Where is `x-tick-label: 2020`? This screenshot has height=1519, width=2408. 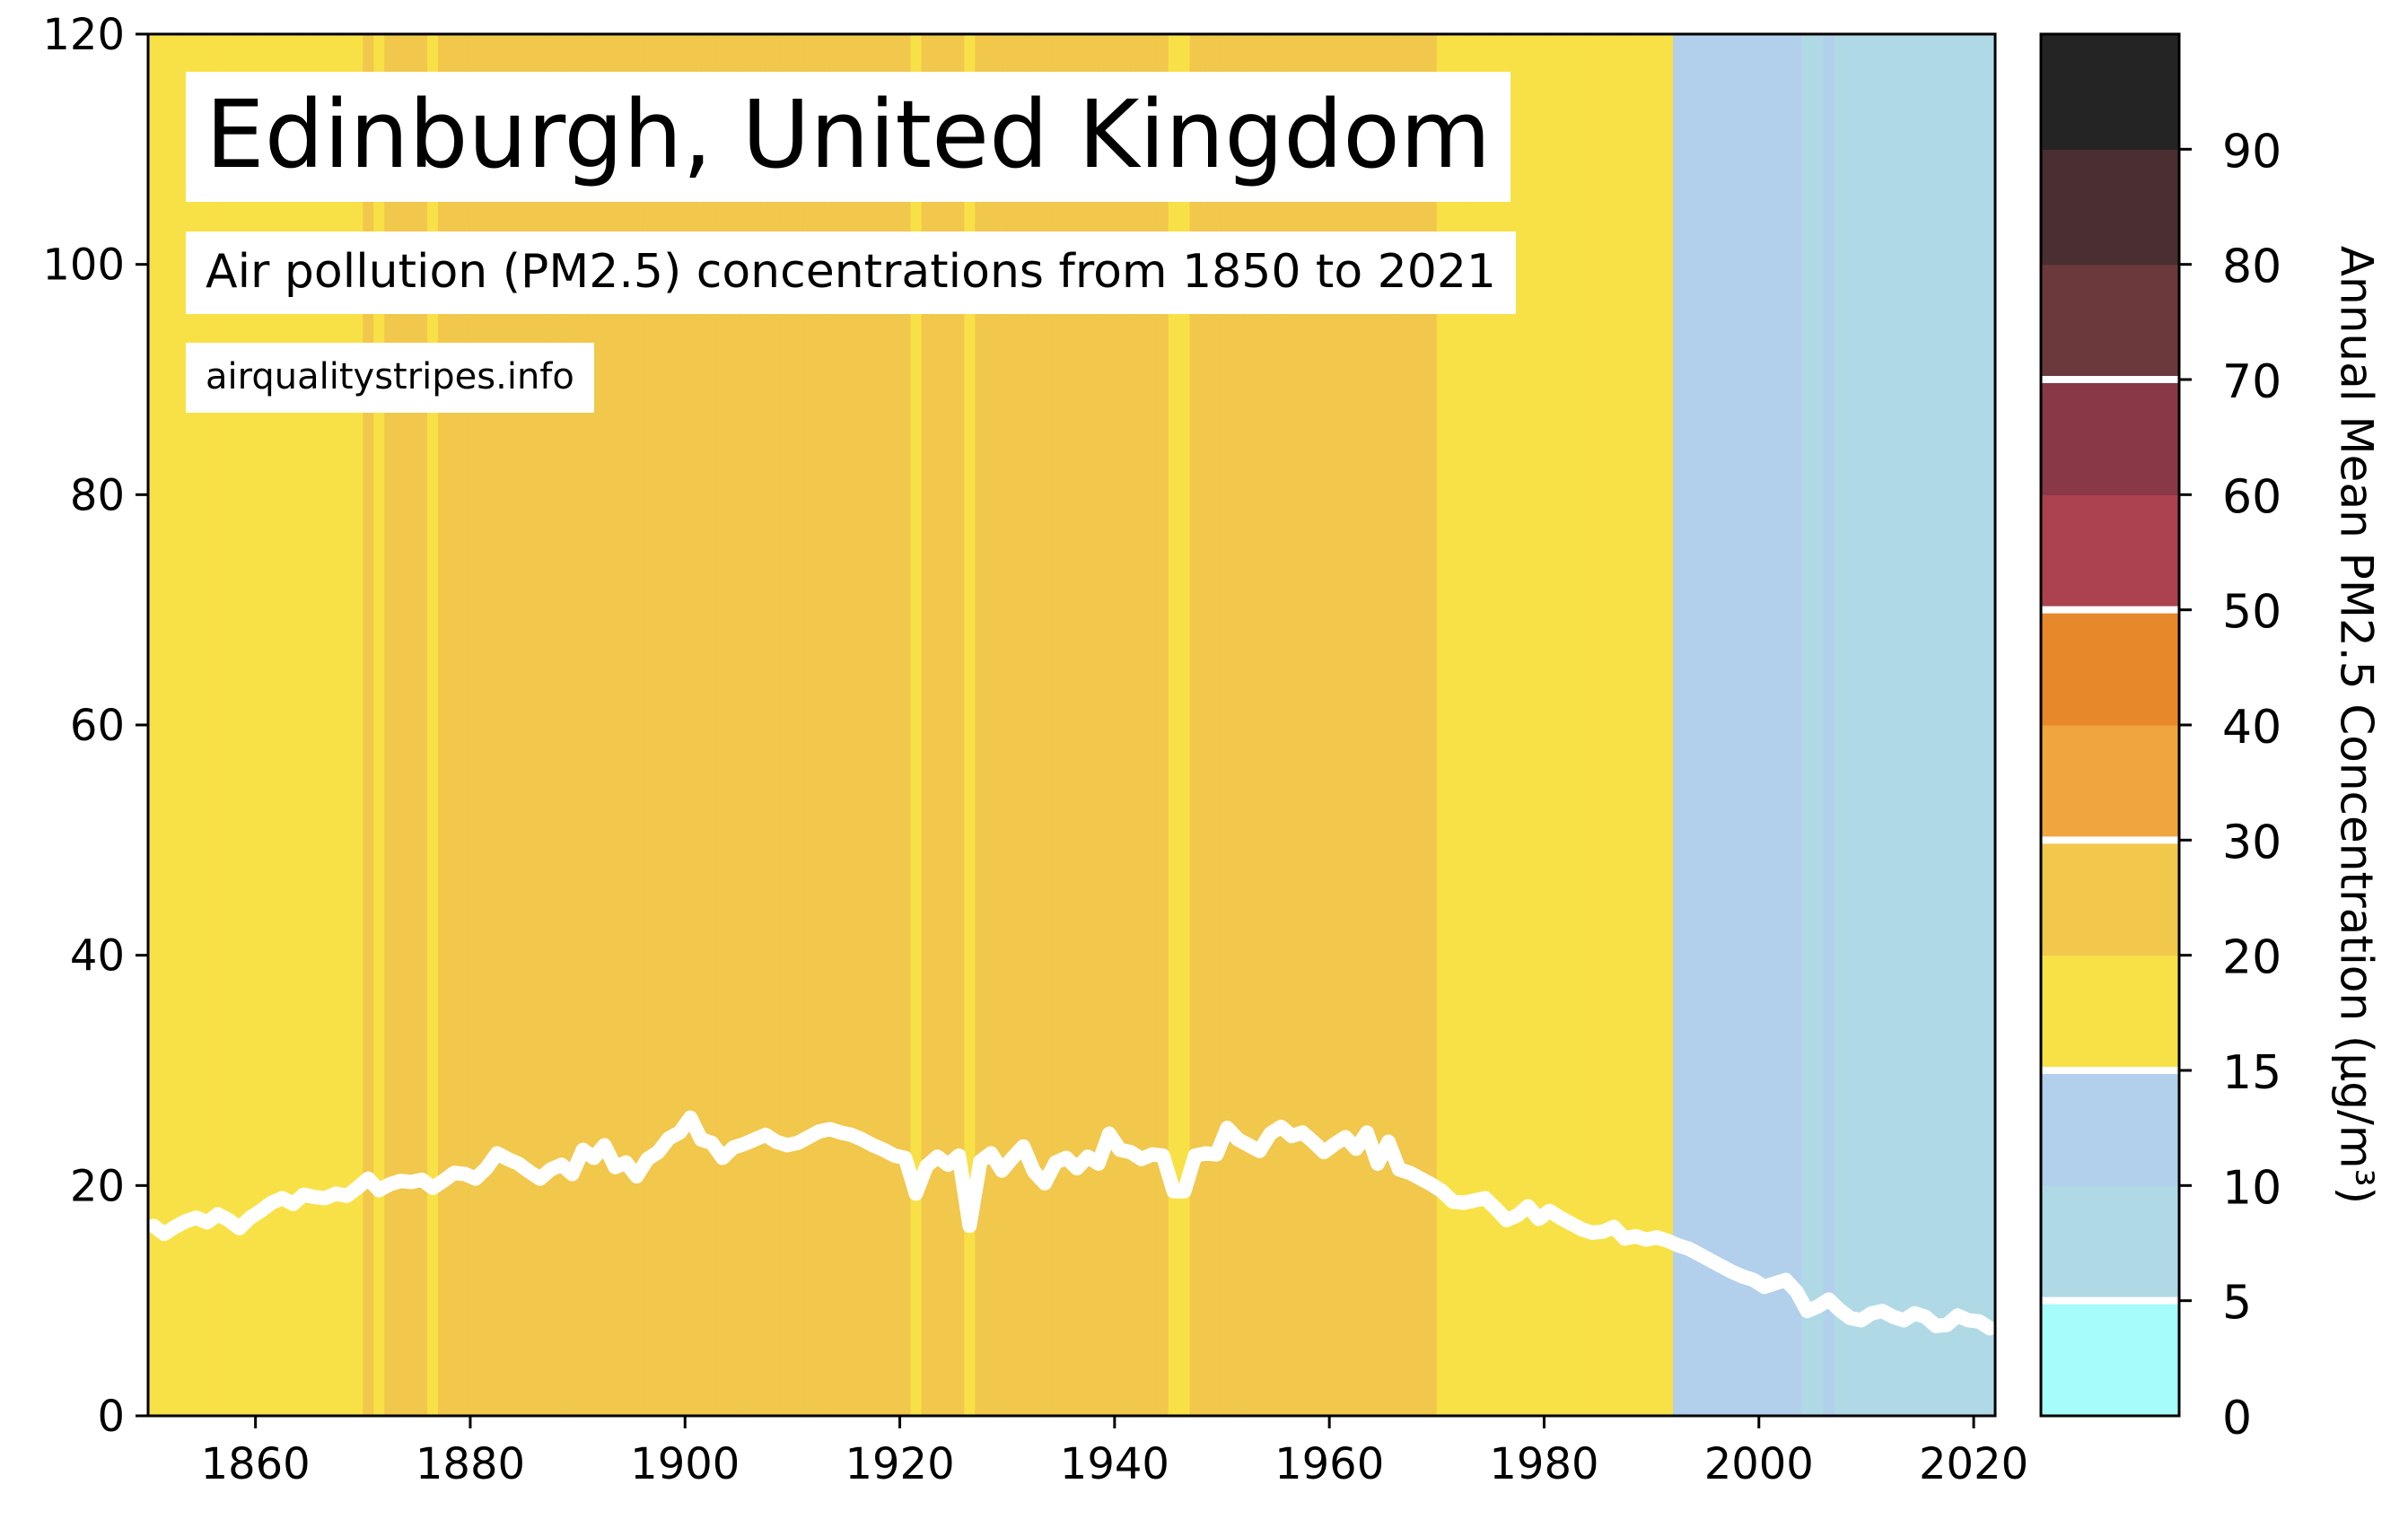 x-tick-label: 2020 is located at coordinates (1973, 1464).